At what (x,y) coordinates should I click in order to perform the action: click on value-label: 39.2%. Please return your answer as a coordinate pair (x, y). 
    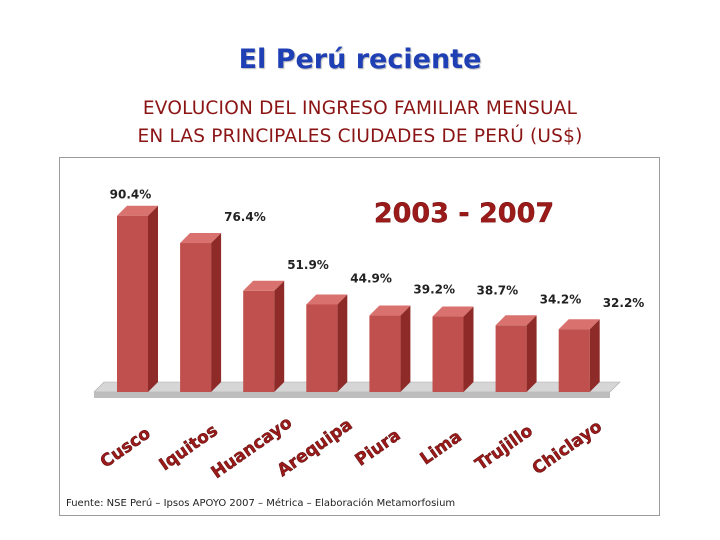
    Looking at the image, I should click on (434, 290).